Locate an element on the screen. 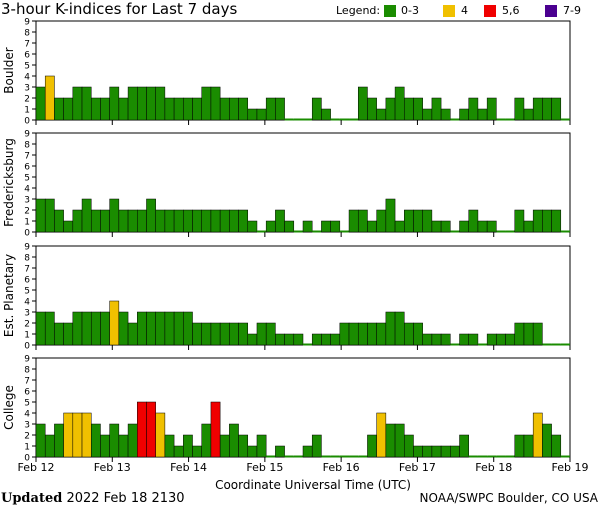 This screenshot has height=510, width=600. y-tick-label: 4 is located at coordinates (27, 190).